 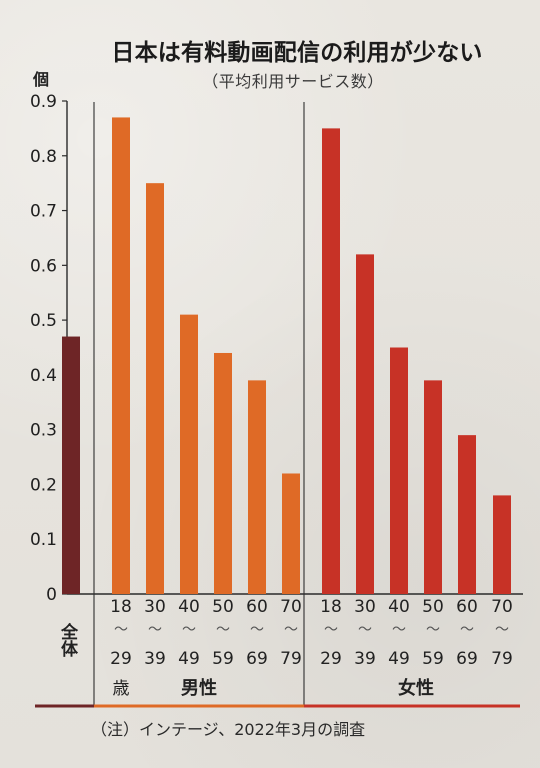 I want to click on group-label-male: 男性, so click(x=199, y=688).